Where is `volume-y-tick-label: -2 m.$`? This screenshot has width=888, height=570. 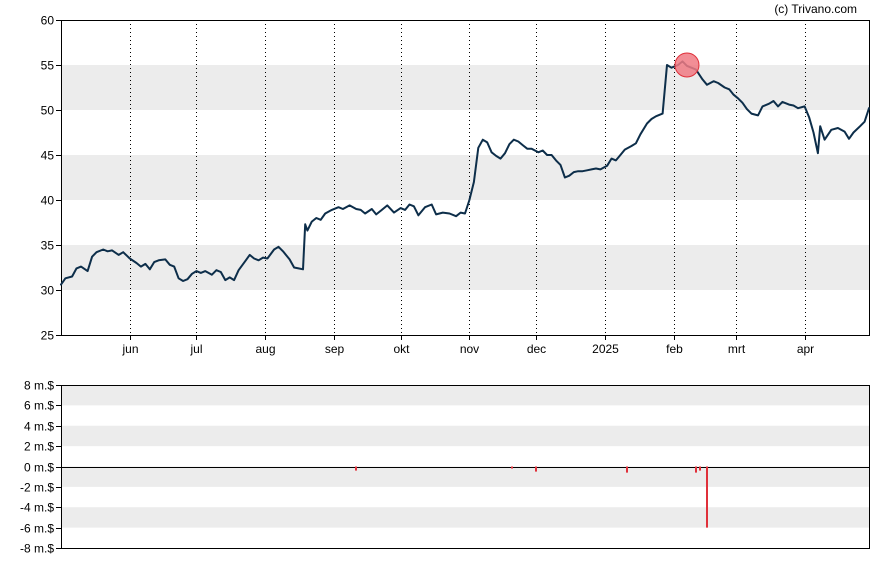
volume-y-tick-label: -2 m.$ is located at coordinates (37, 488).